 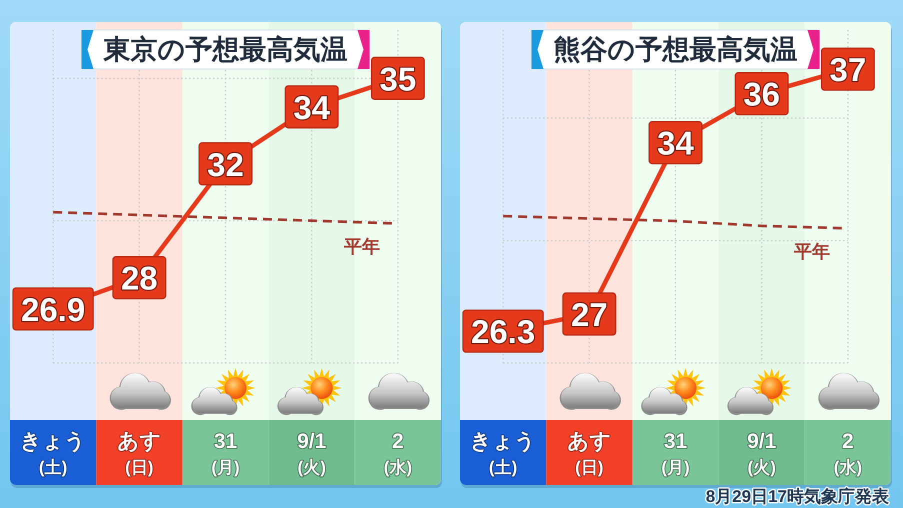 I want to click on data-label: 26.3, so click(x=503, y=331).